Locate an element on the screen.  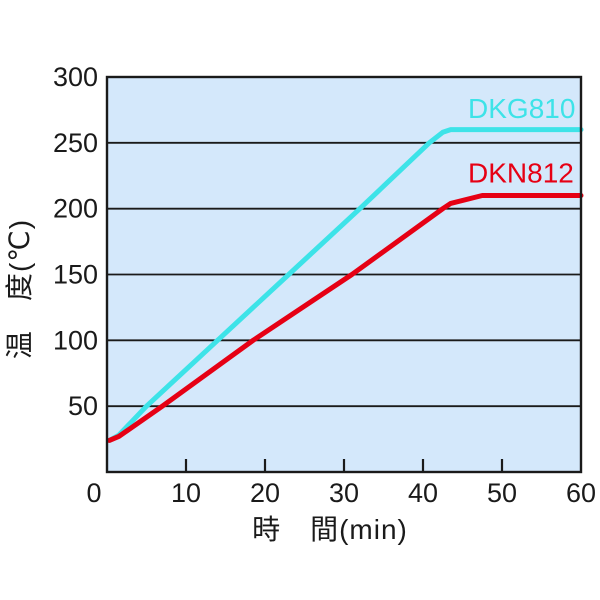
y-tick-label-100: 100 is located at coordinates (75, 340).